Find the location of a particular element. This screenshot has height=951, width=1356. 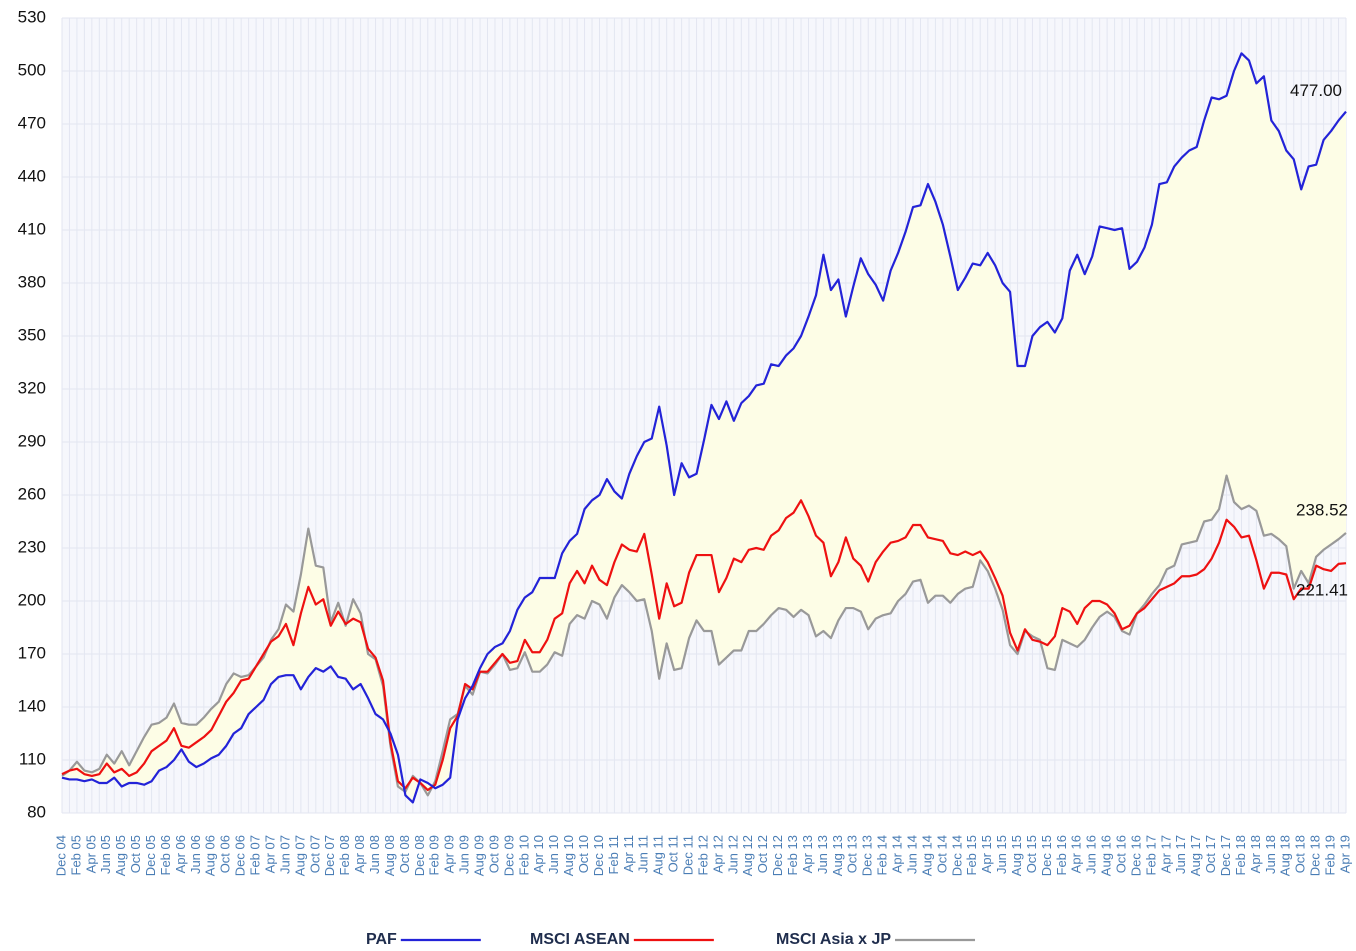

y-tick-label: 500 is located at coordinates (32, 69).